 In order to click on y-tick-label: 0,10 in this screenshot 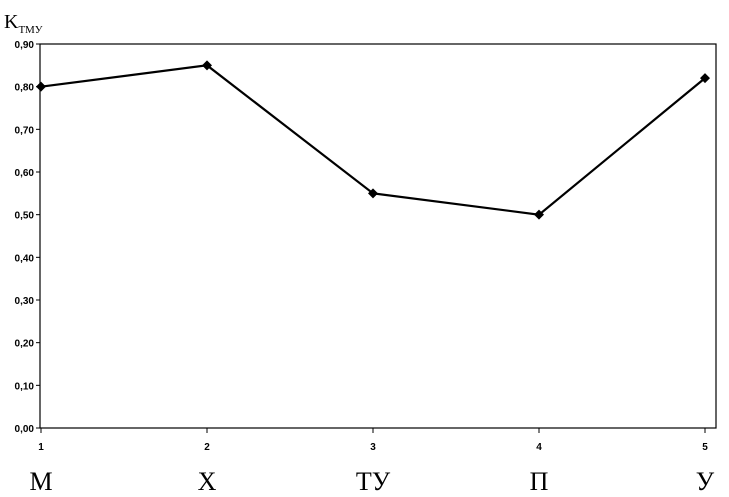, I will do `click(25, 386)`.